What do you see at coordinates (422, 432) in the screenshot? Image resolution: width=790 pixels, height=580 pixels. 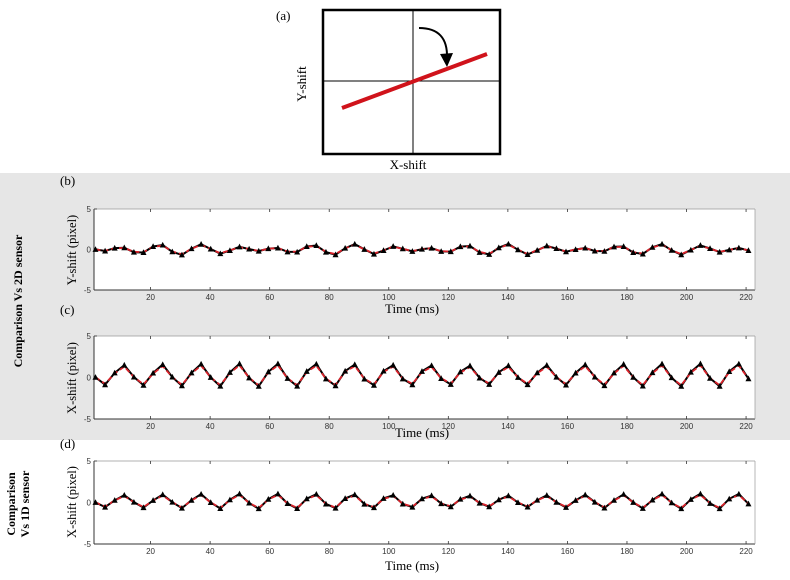 I see `x-axis-label: Time (ms)` at bounding box center [422, 432].